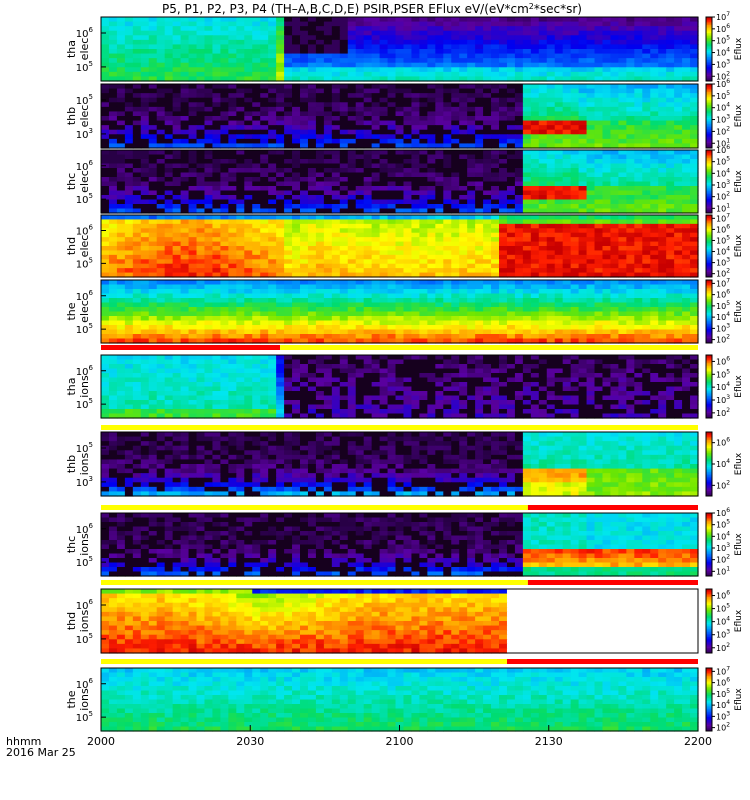 Image resolution: width=750 pixels, height=800 pixels. What do you see at coordinates (84, 116) in the screenshot?
I see `panel-species-label: elec` at bounding box center [84, 116].